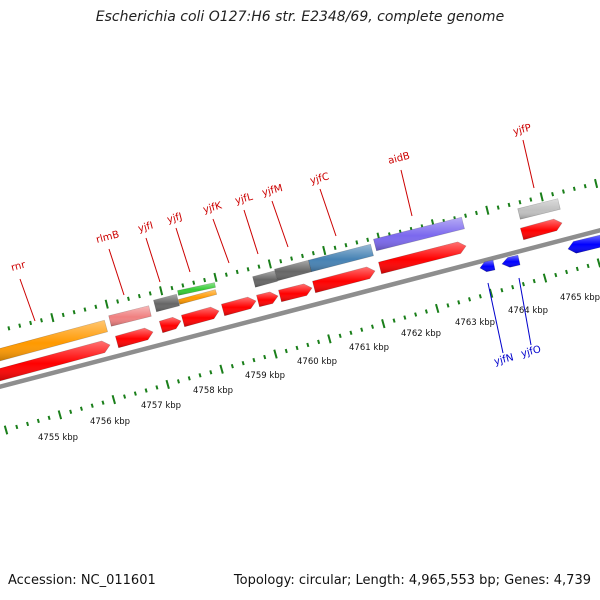 This screenshot has height=600, width=600. I want to click on scale-label: 4758 kbp, so click(213, 391).